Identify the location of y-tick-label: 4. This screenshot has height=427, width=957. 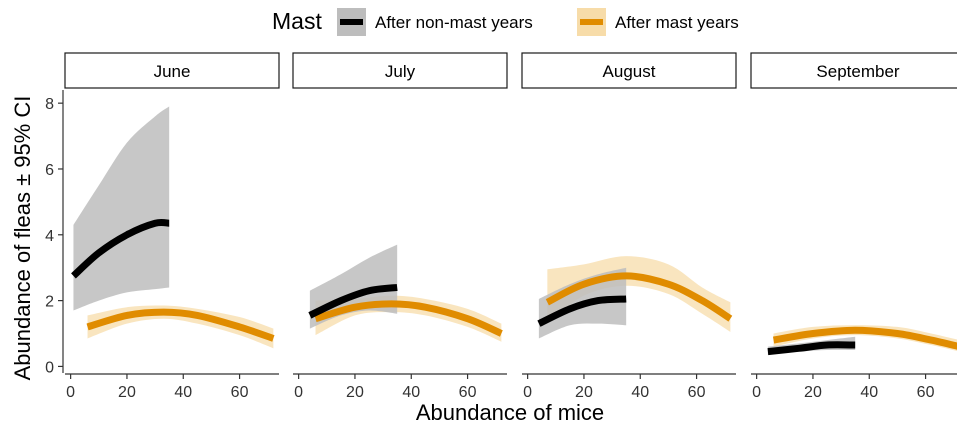
(49, 236).